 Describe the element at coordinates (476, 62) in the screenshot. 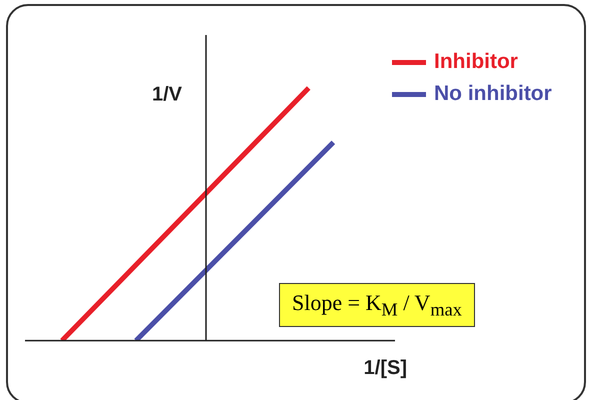

I see `legend-label: Inhibitor` at that location.